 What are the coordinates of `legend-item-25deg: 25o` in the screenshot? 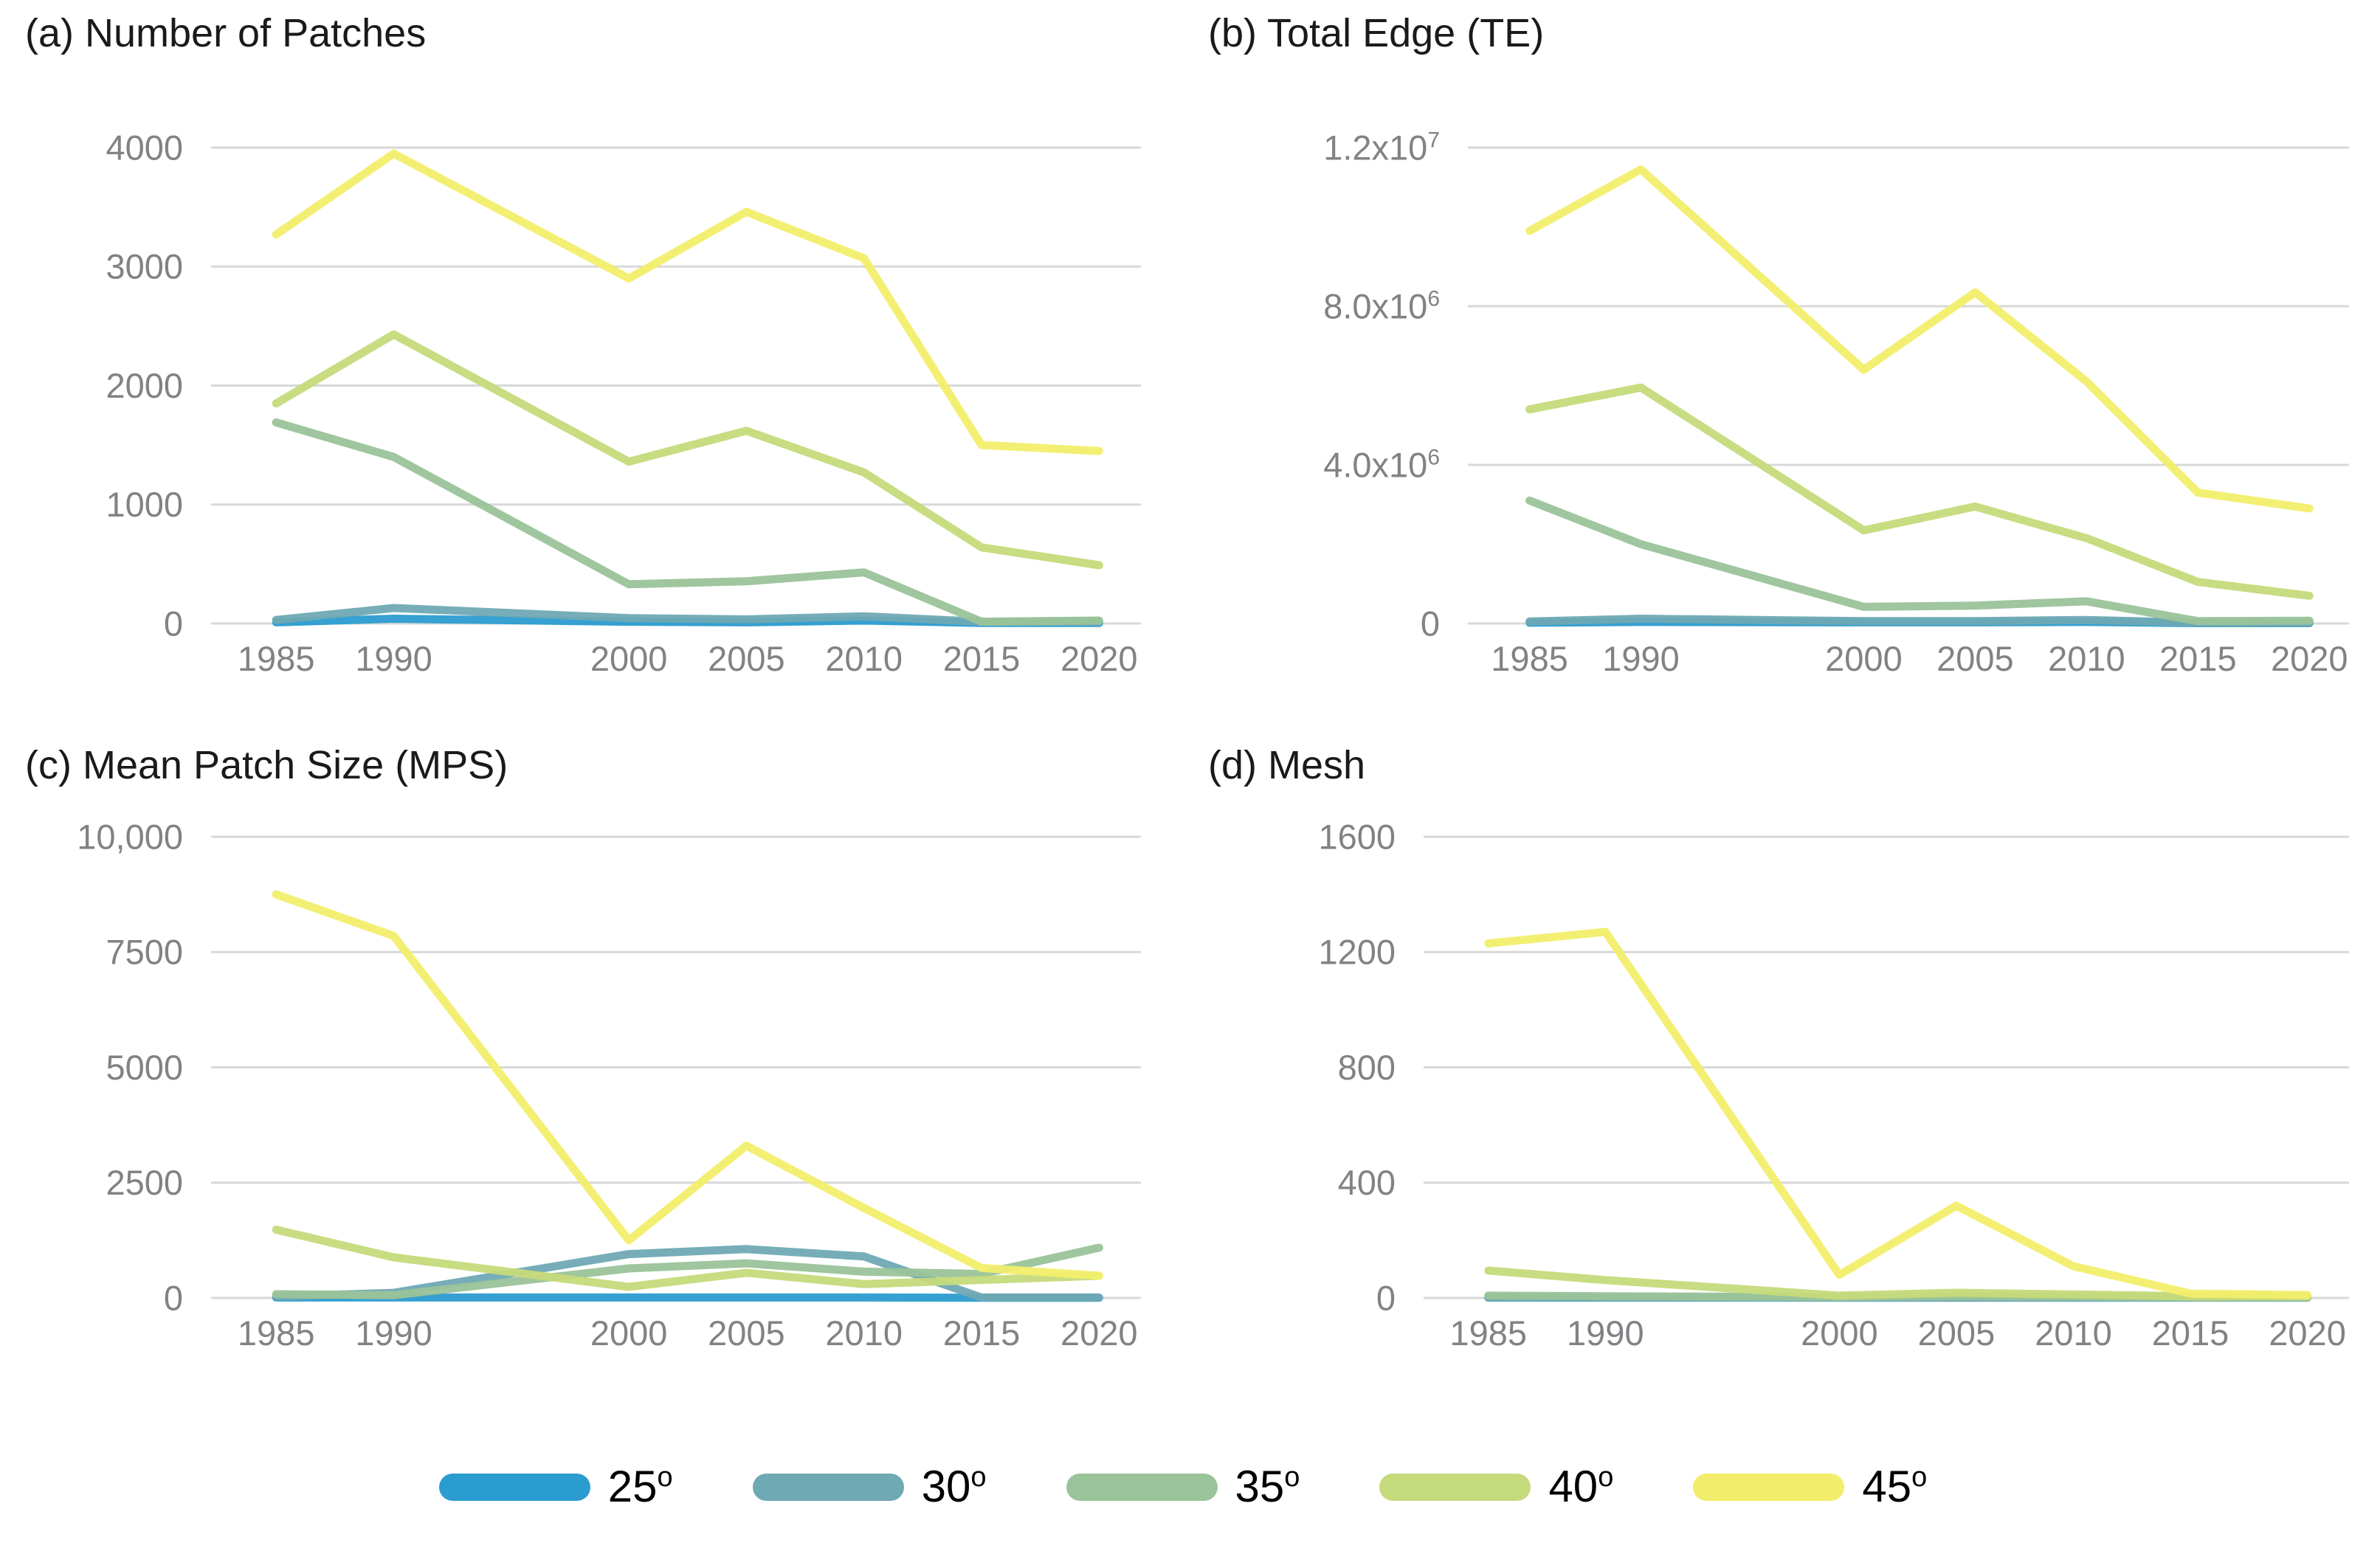 It's located at (556, 1486).